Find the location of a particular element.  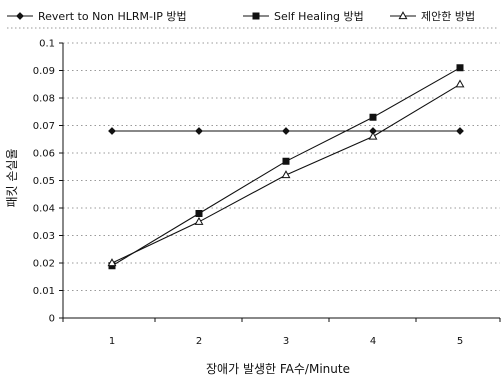

y-tick-label: 0.04 is located at coordinates (44, 209).